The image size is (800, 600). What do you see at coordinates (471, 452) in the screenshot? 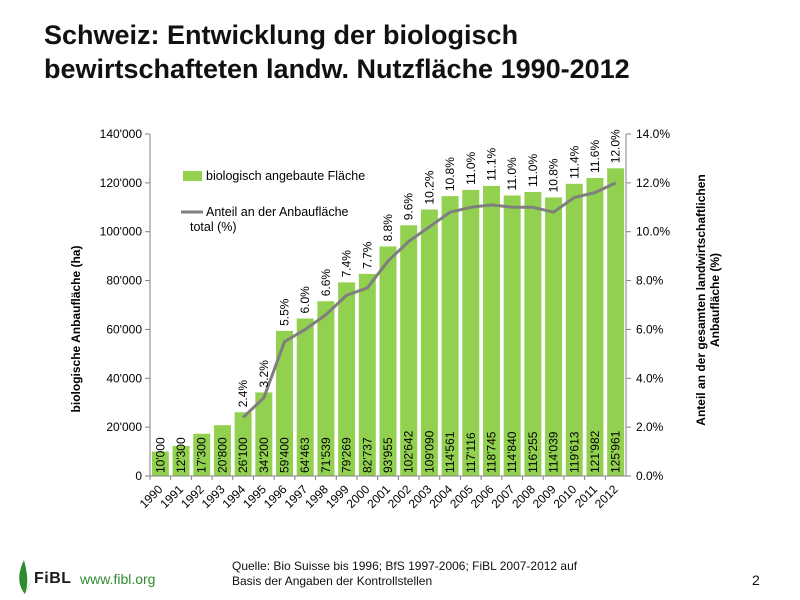
I see `bar-value-label: 117'116` at bounding box center [471, 452].